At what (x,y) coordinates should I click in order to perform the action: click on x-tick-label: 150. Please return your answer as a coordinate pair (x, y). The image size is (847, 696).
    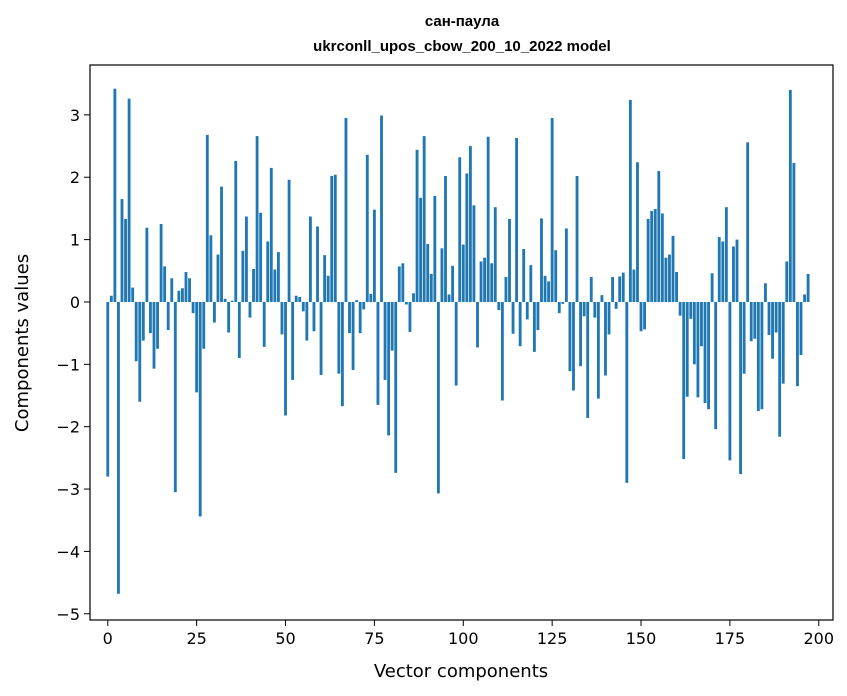
    Looking at the image, I should click on (641, 638).